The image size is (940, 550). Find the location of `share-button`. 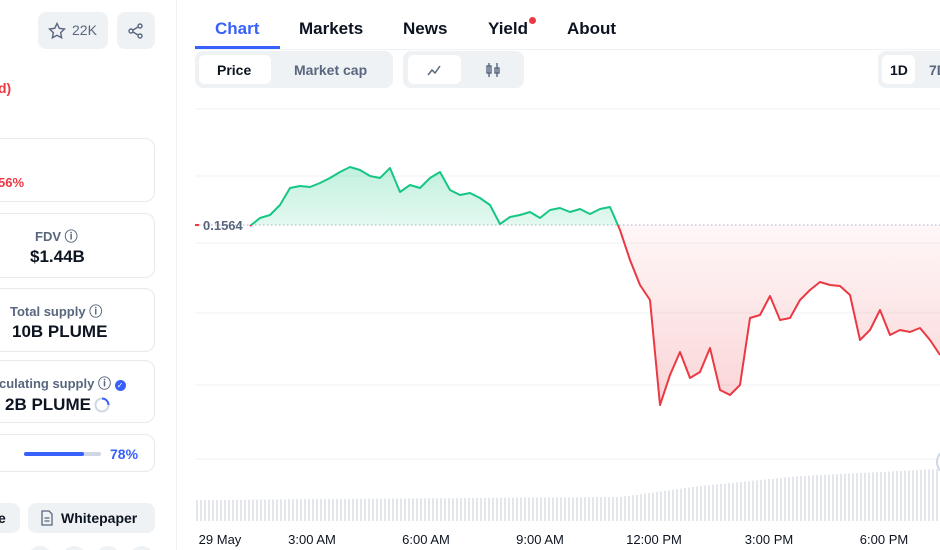

share-button is located at coordinates (136, 30).